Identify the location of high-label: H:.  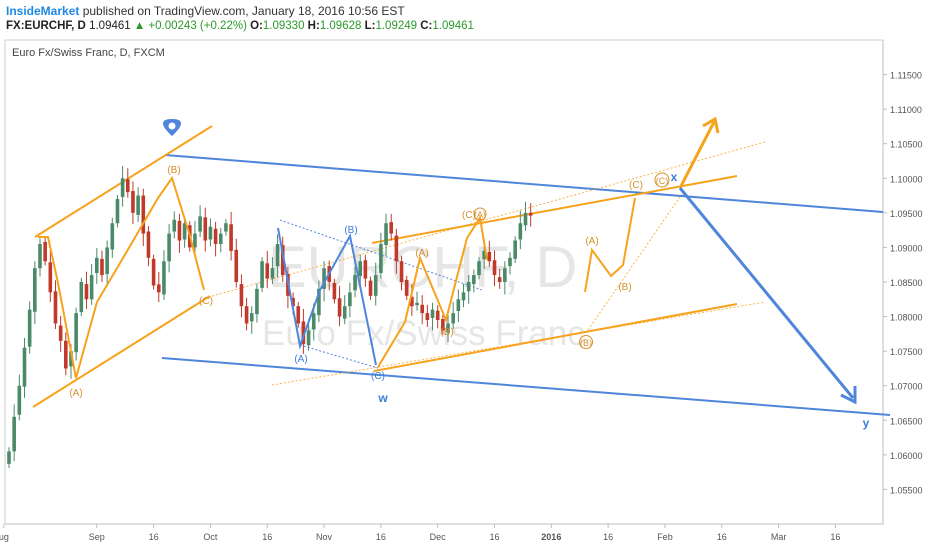
(313, 26).